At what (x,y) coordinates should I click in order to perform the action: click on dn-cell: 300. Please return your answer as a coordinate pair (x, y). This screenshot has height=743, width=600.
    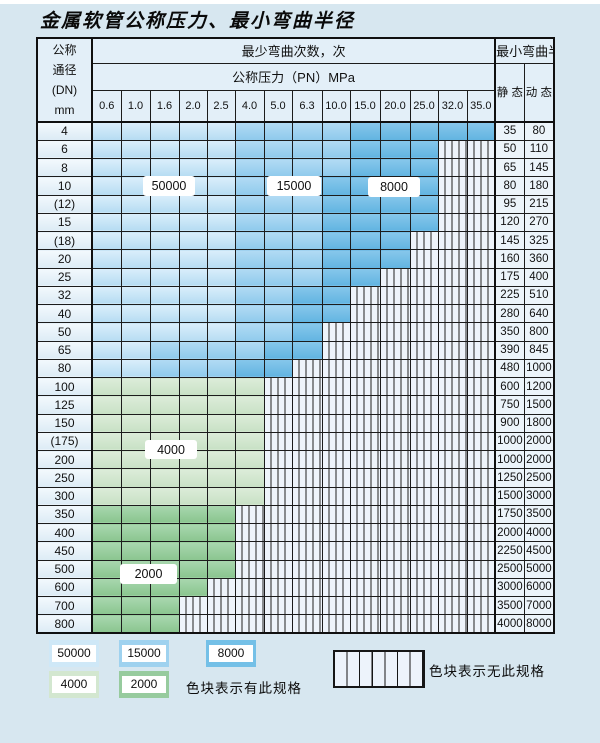
    Looking at the image, I should click on (64, 496).